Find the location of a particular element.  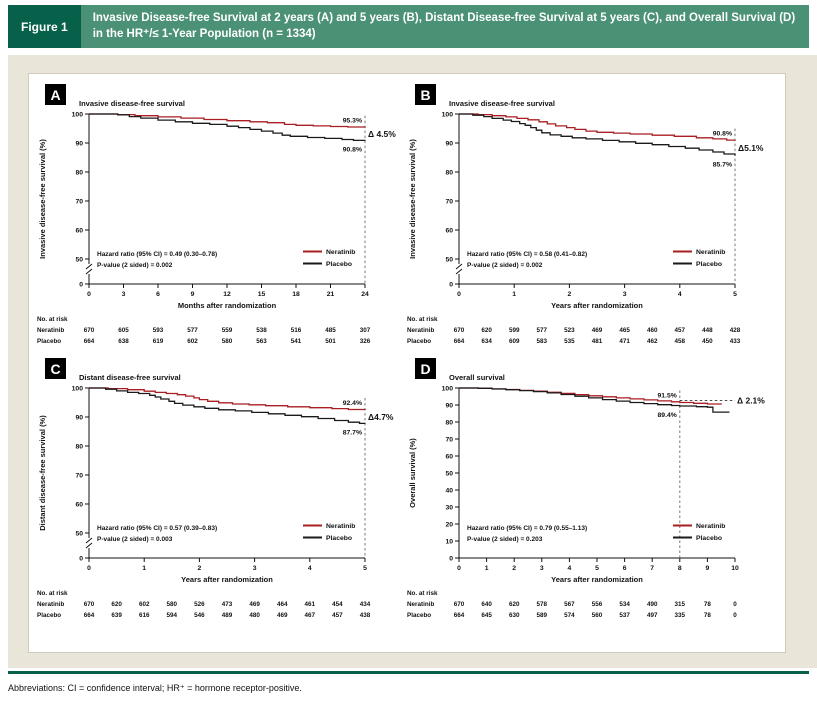

svg-text: 485 is located at coordinates (330, 330).